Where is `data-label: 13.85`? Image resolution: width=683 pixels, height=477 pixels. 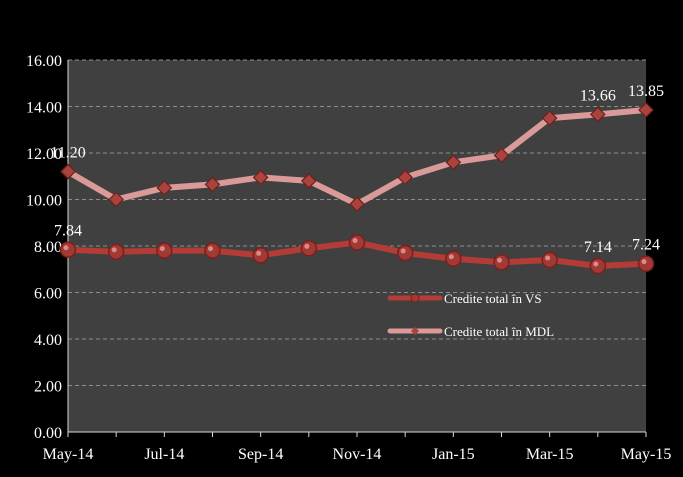 data-label: 13.85 is located at coordinates (646, 91).